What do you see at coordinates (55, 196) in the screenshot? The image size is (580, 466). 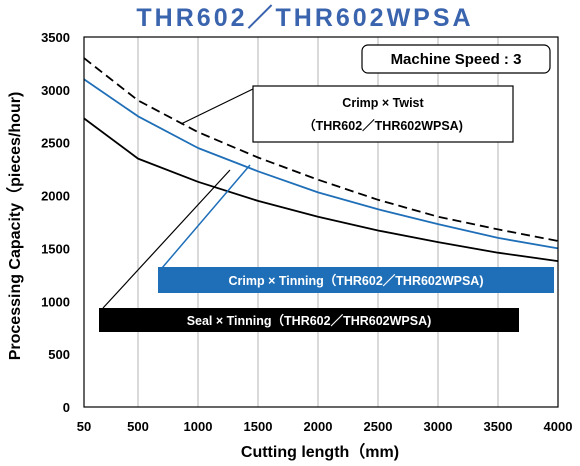 I see `y-tick-label: 2000` at bounding box center [55, 196].